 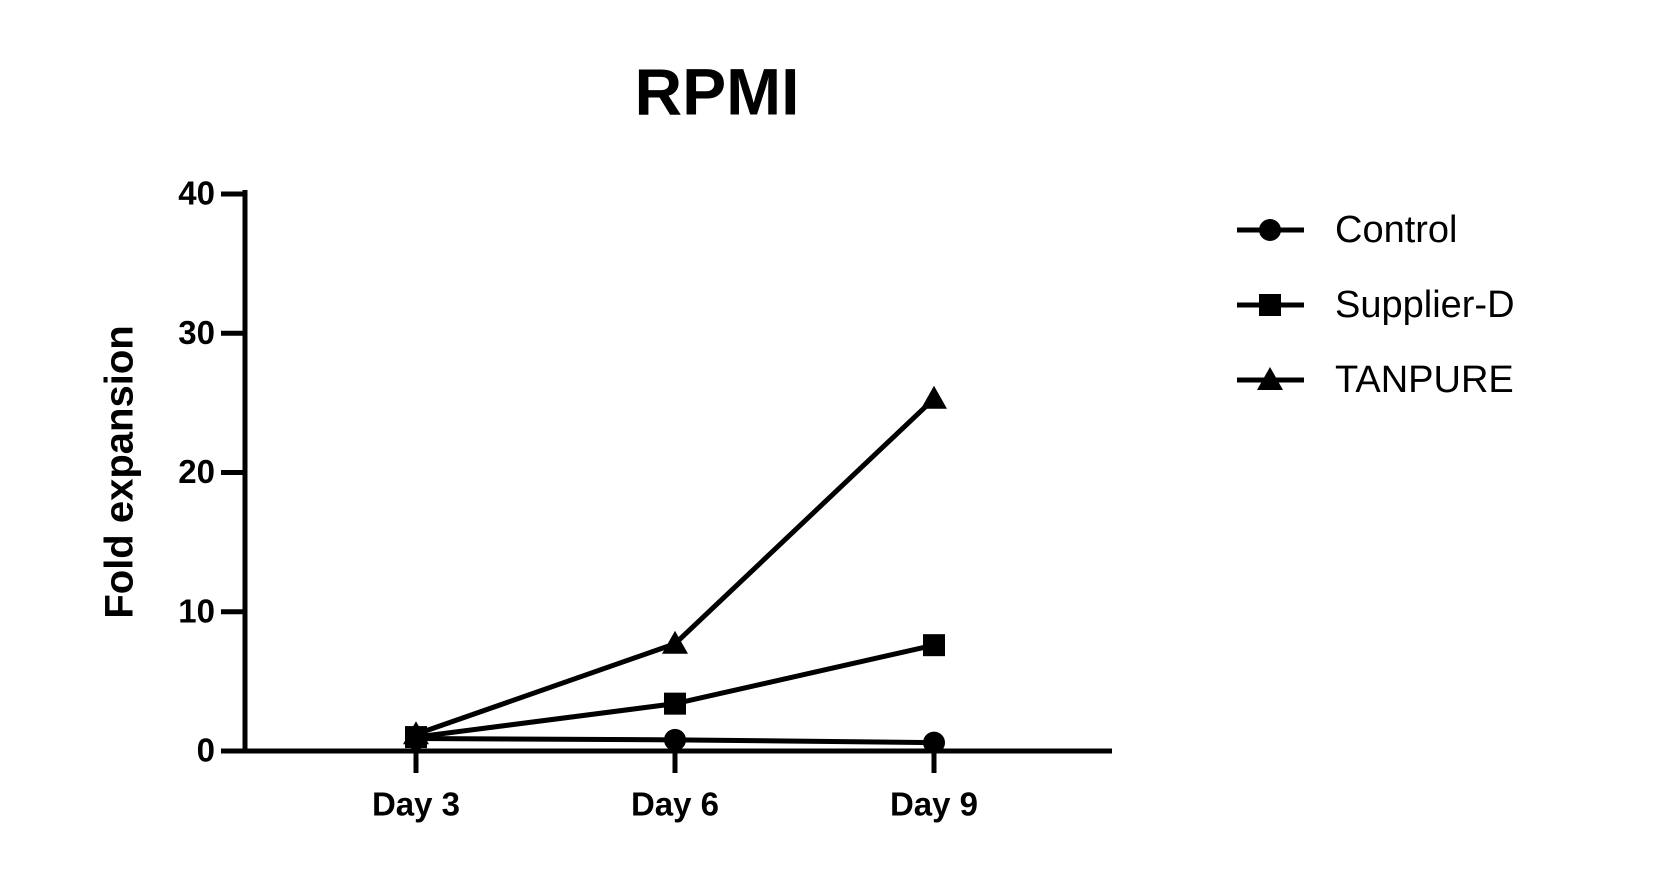 I want to click on legend-label: TANPURE, so click(x=1424, y=380).